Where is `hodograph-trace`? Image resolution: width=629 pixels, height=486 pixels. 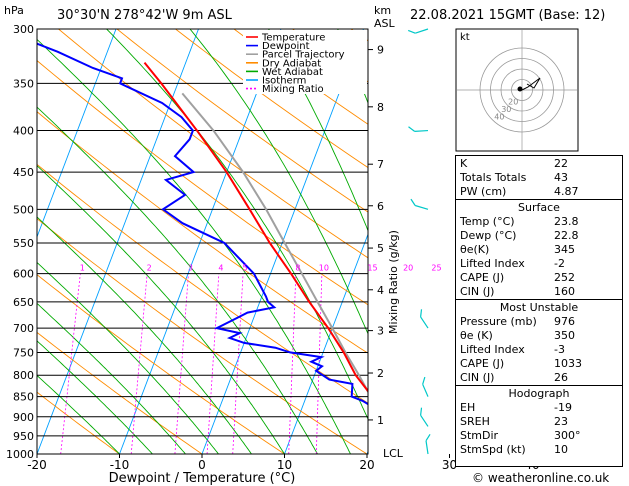 hodograph-trace is located at coordinates (531, 84).